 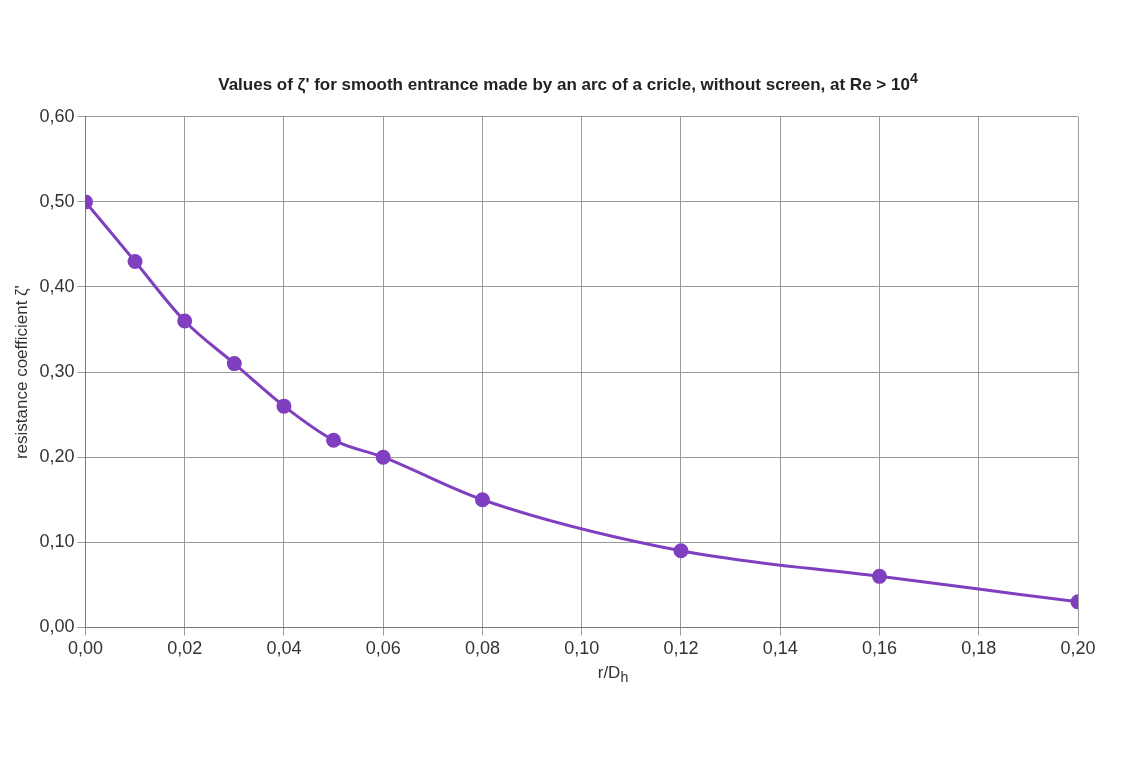 What do you see at coordinates (21, 371) in the screenshot?
I see `y-axis-title: resistance coefficient ζ'` at bounding box center [21, 371].